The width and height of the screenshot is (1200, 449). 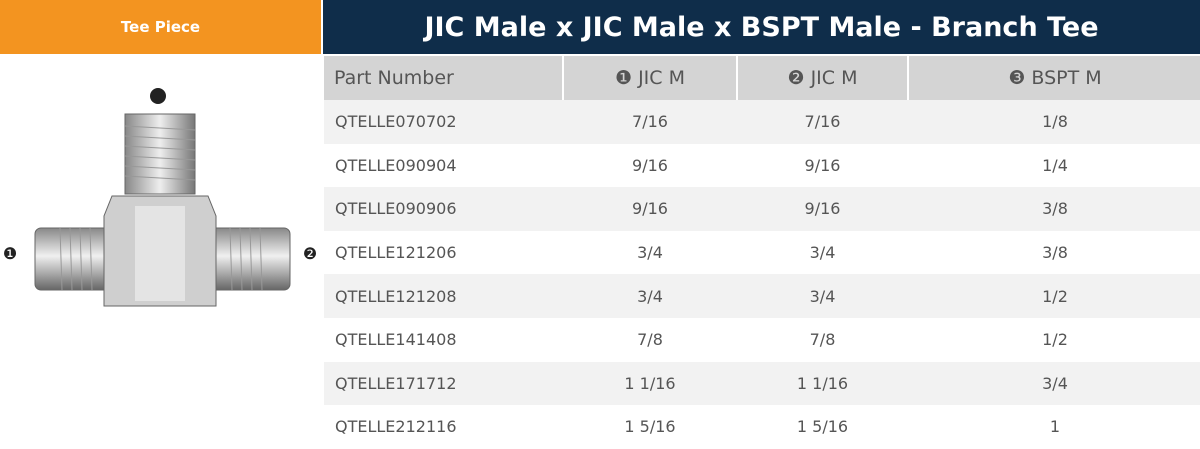 I want to click on table-cell: QTELLE212116, so click(x=396, y=427).